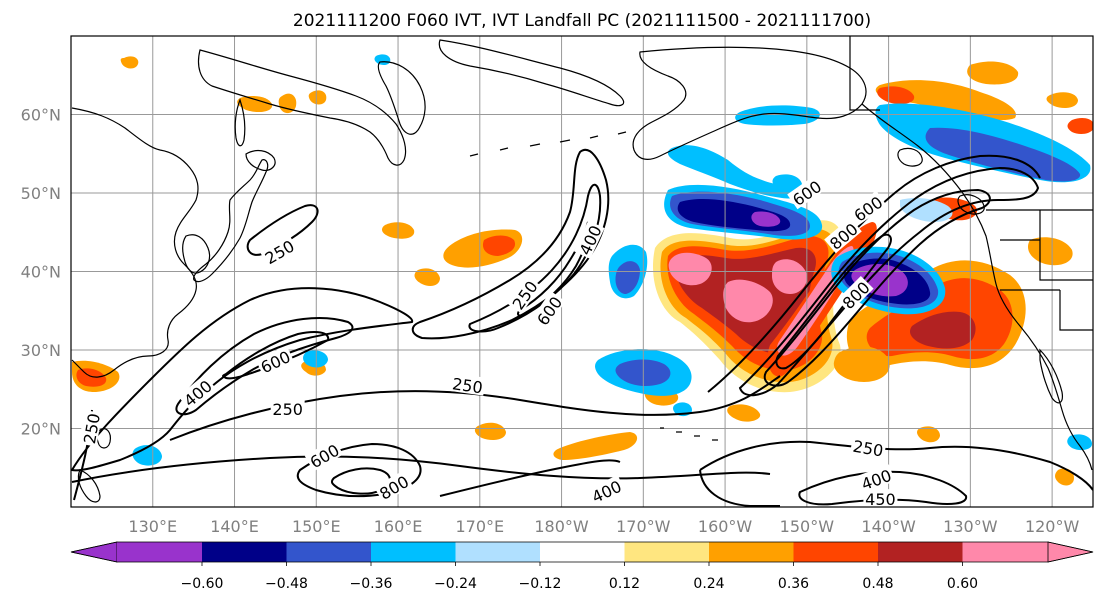 The image size is (1105, 601). Describe the element at coordinates (993, 73) in the screenshot. I see `shade-positive-ne2` at that location.